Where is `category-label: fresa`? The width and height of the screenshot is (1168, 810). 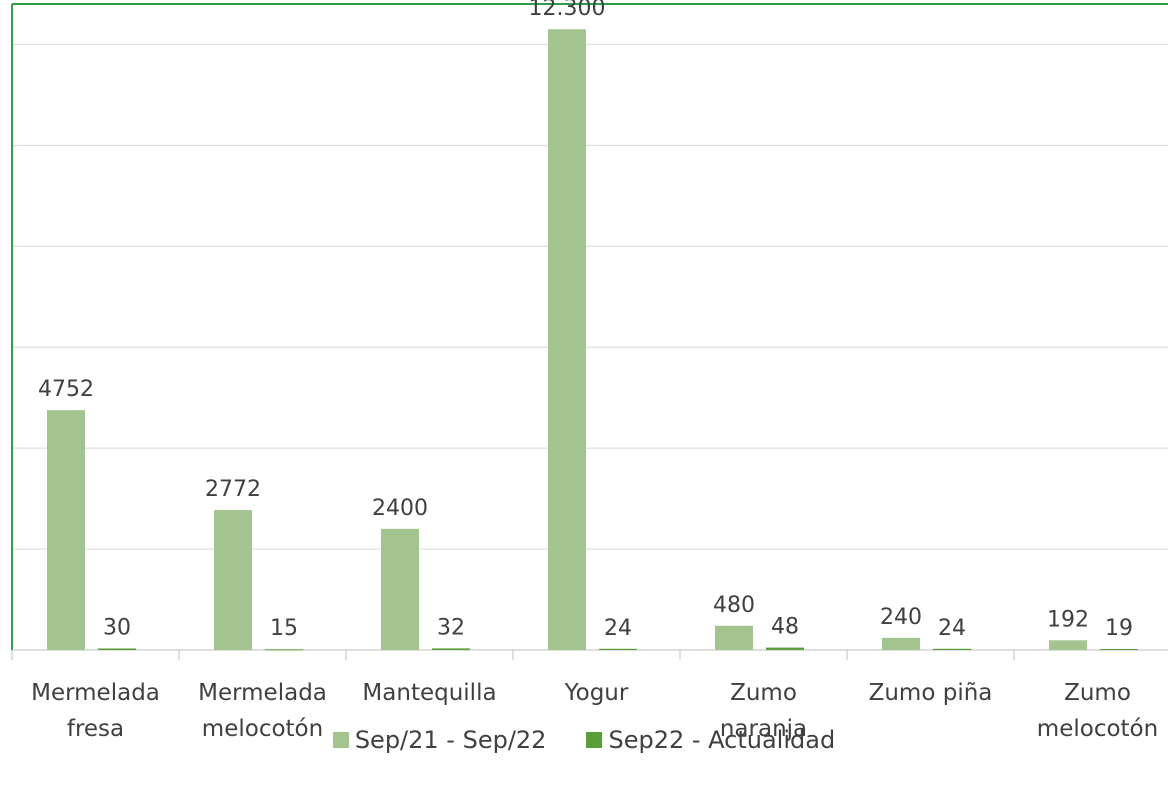 category-label: fresa is located at coordinates (95, 729).